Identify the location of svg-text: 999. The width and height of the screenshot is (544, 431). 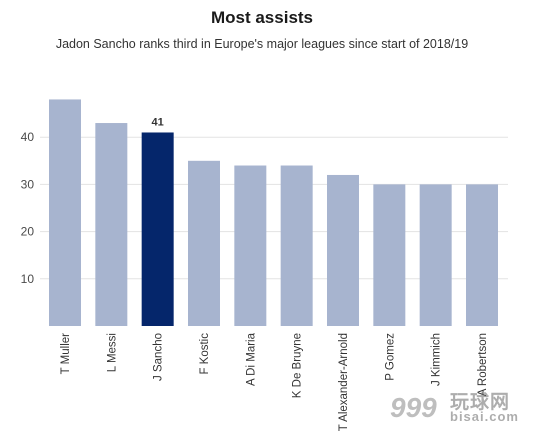
(413, 407).